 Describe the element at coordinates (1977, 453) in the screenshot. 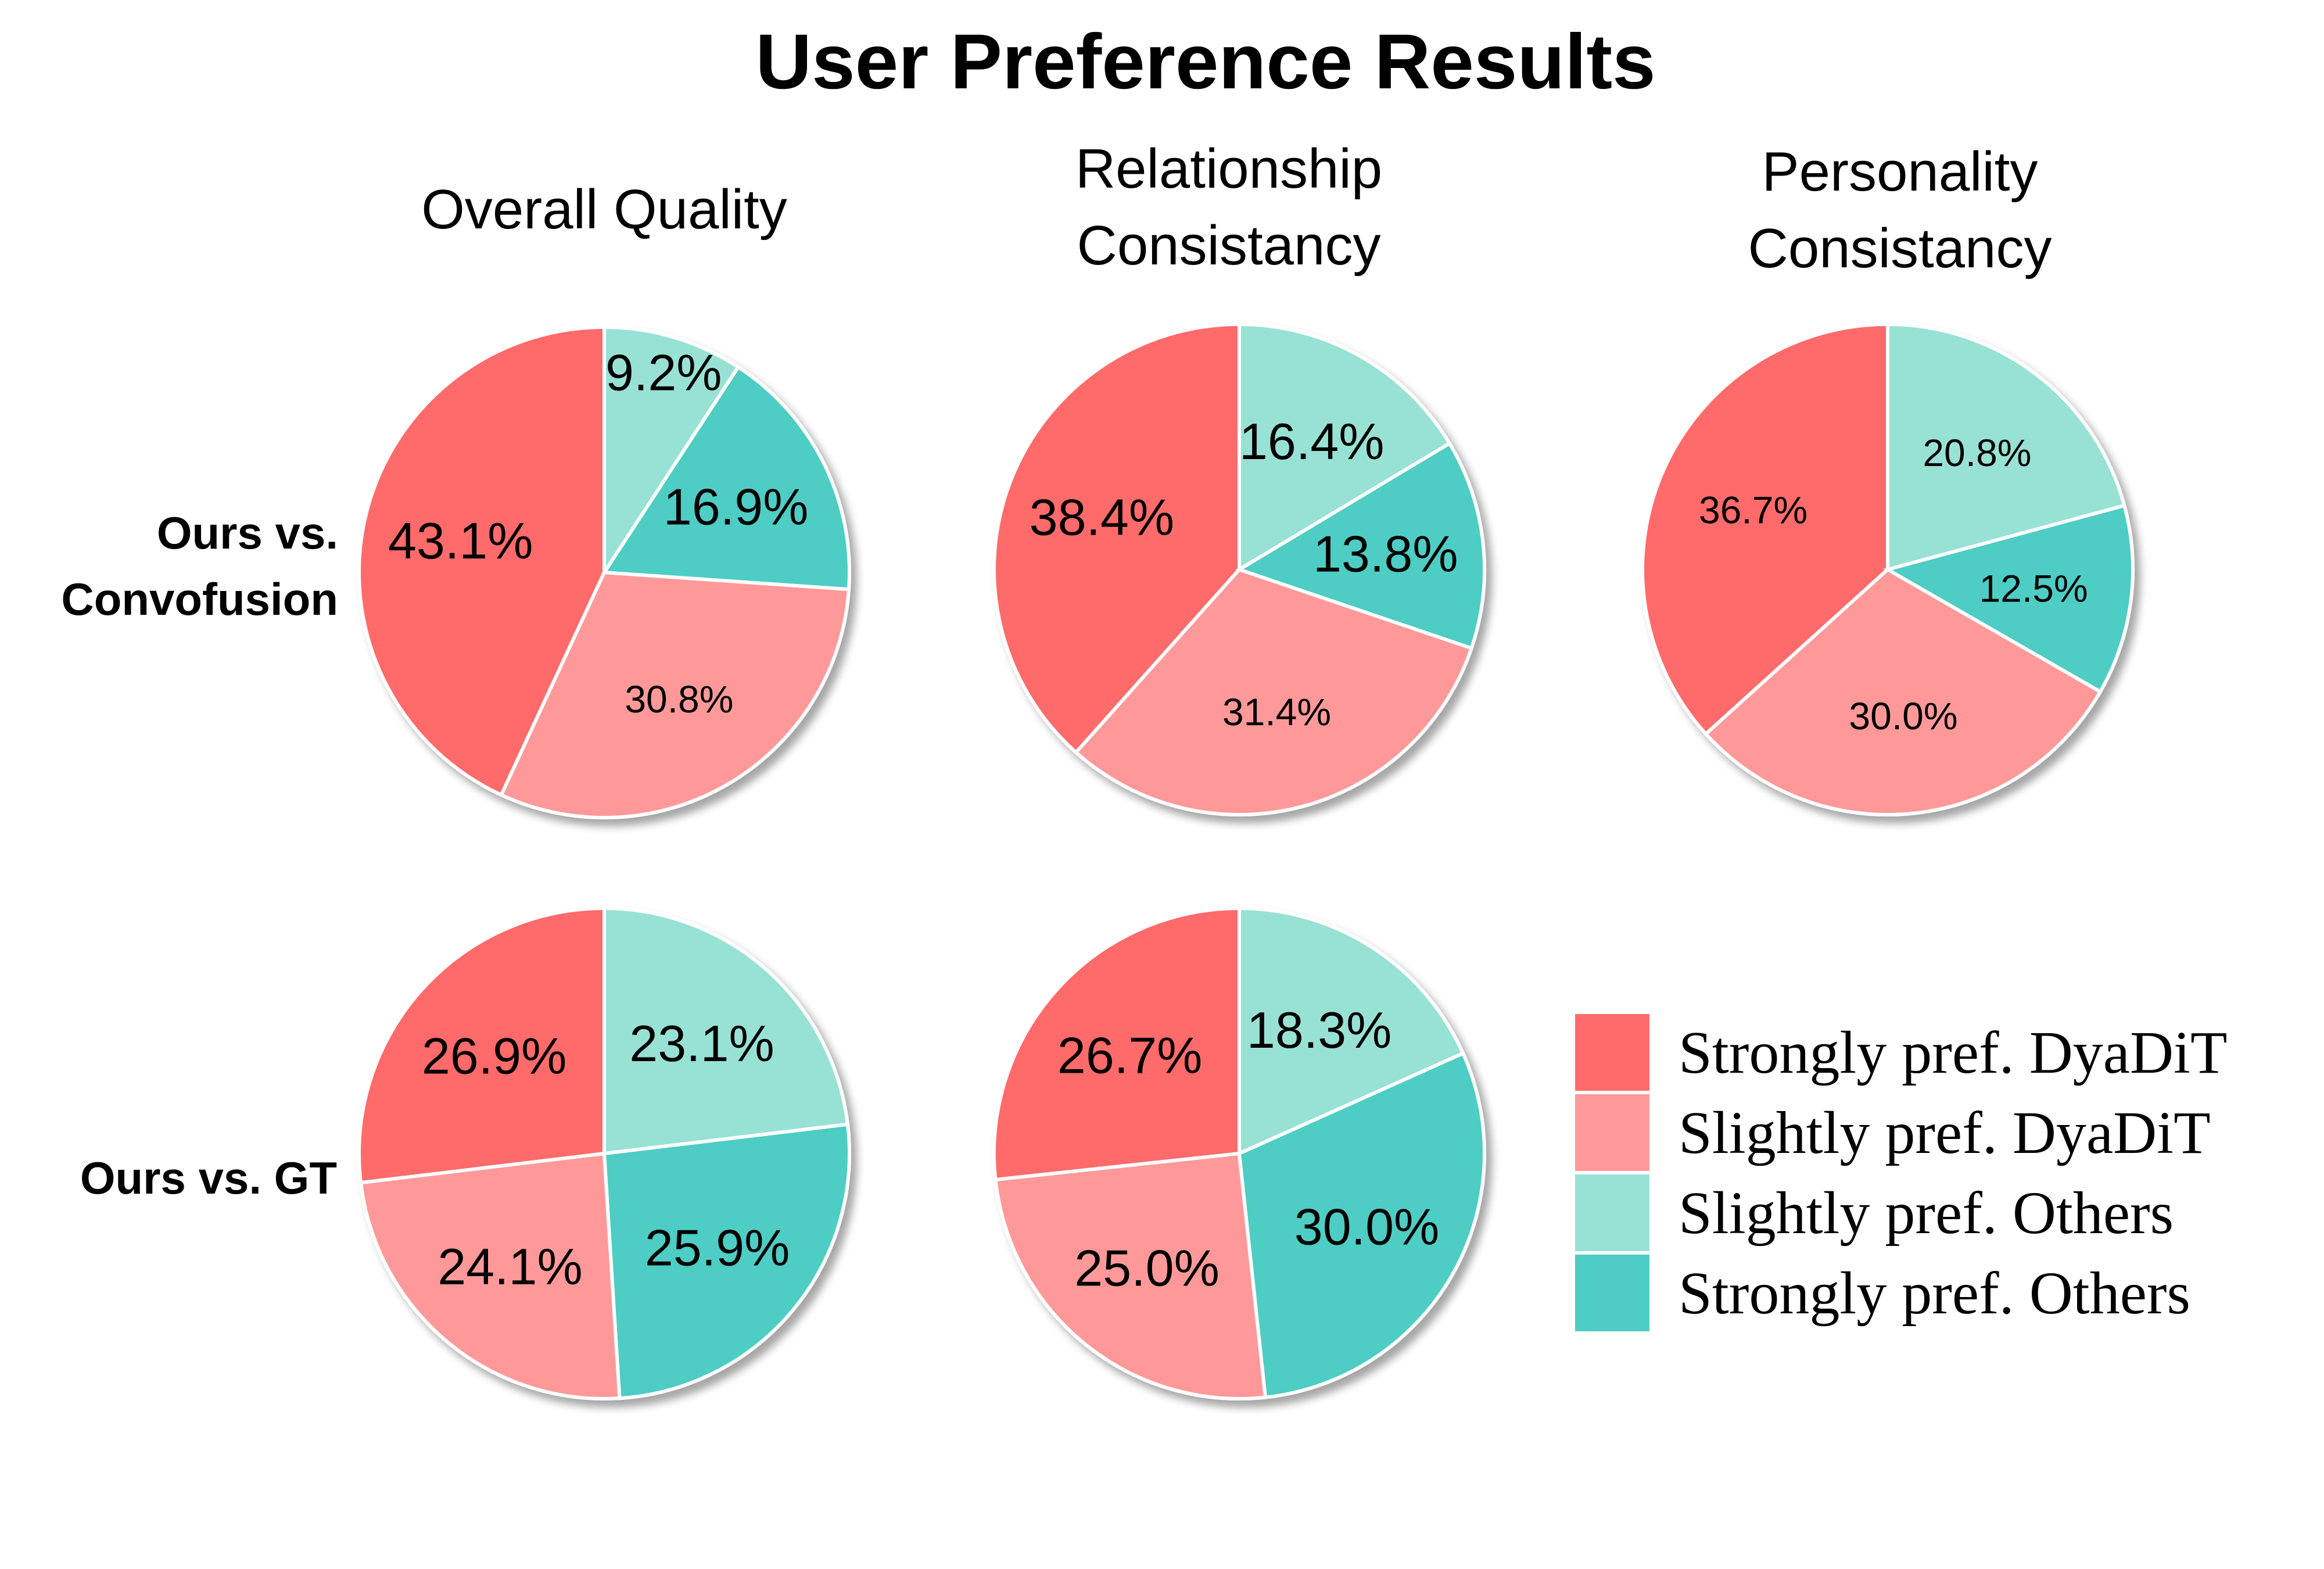

I see `slice-label: 20.8%` at that location.